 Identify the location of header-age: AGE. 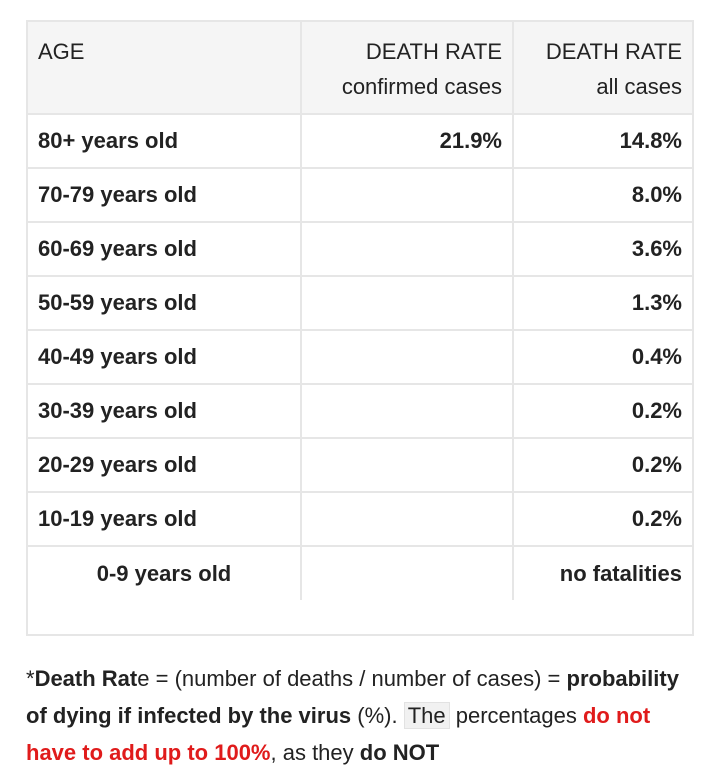
(165, 68).